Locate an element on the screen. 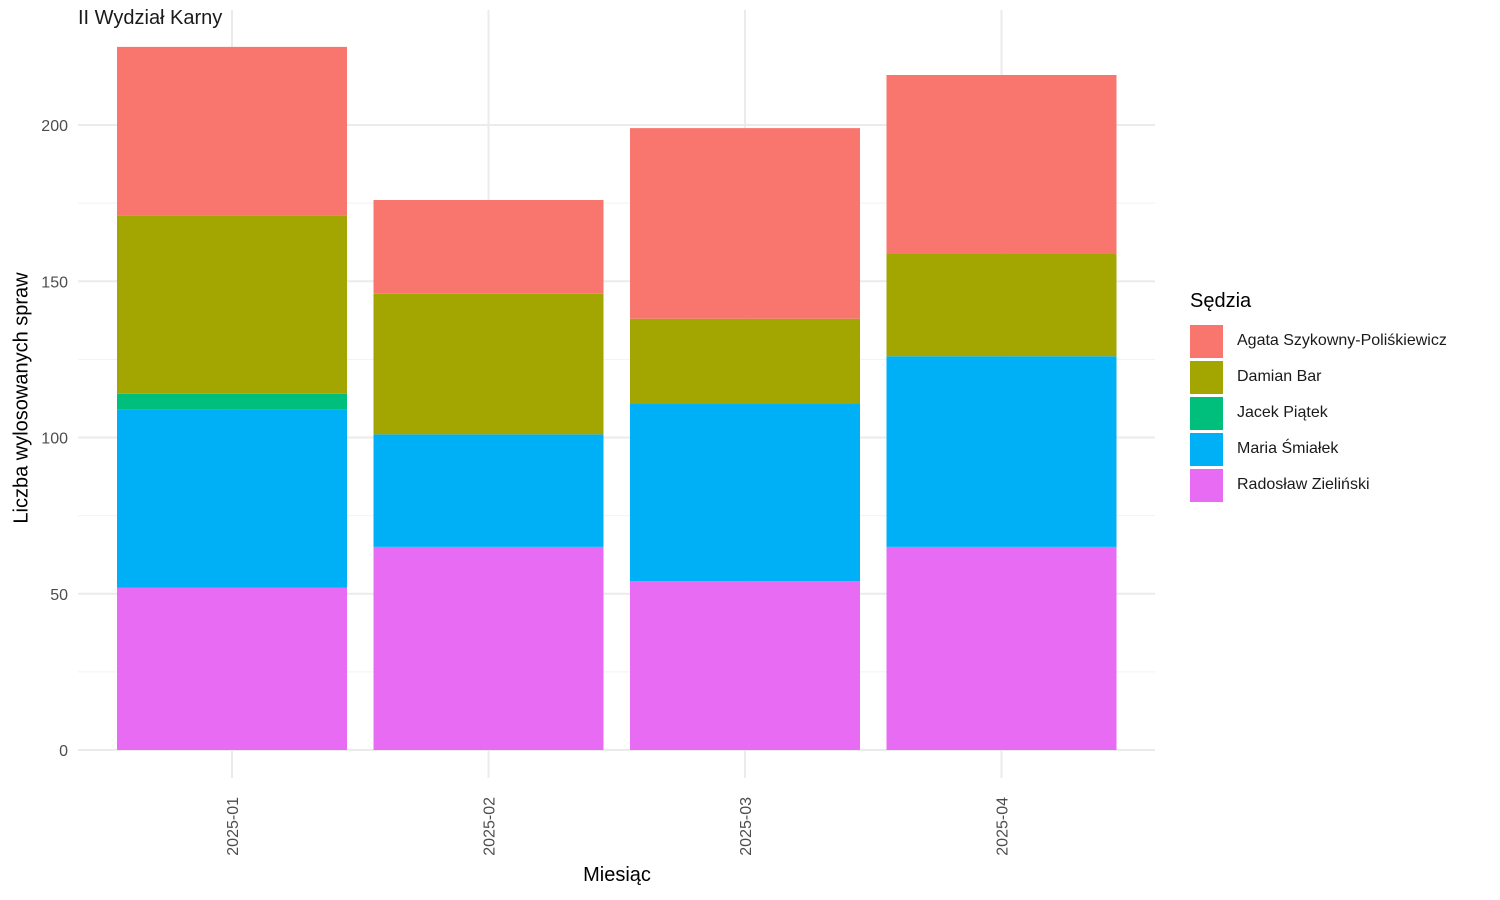  y-axis-title: Liczba wylosowanych spraw is located at coordinates (21, 398).